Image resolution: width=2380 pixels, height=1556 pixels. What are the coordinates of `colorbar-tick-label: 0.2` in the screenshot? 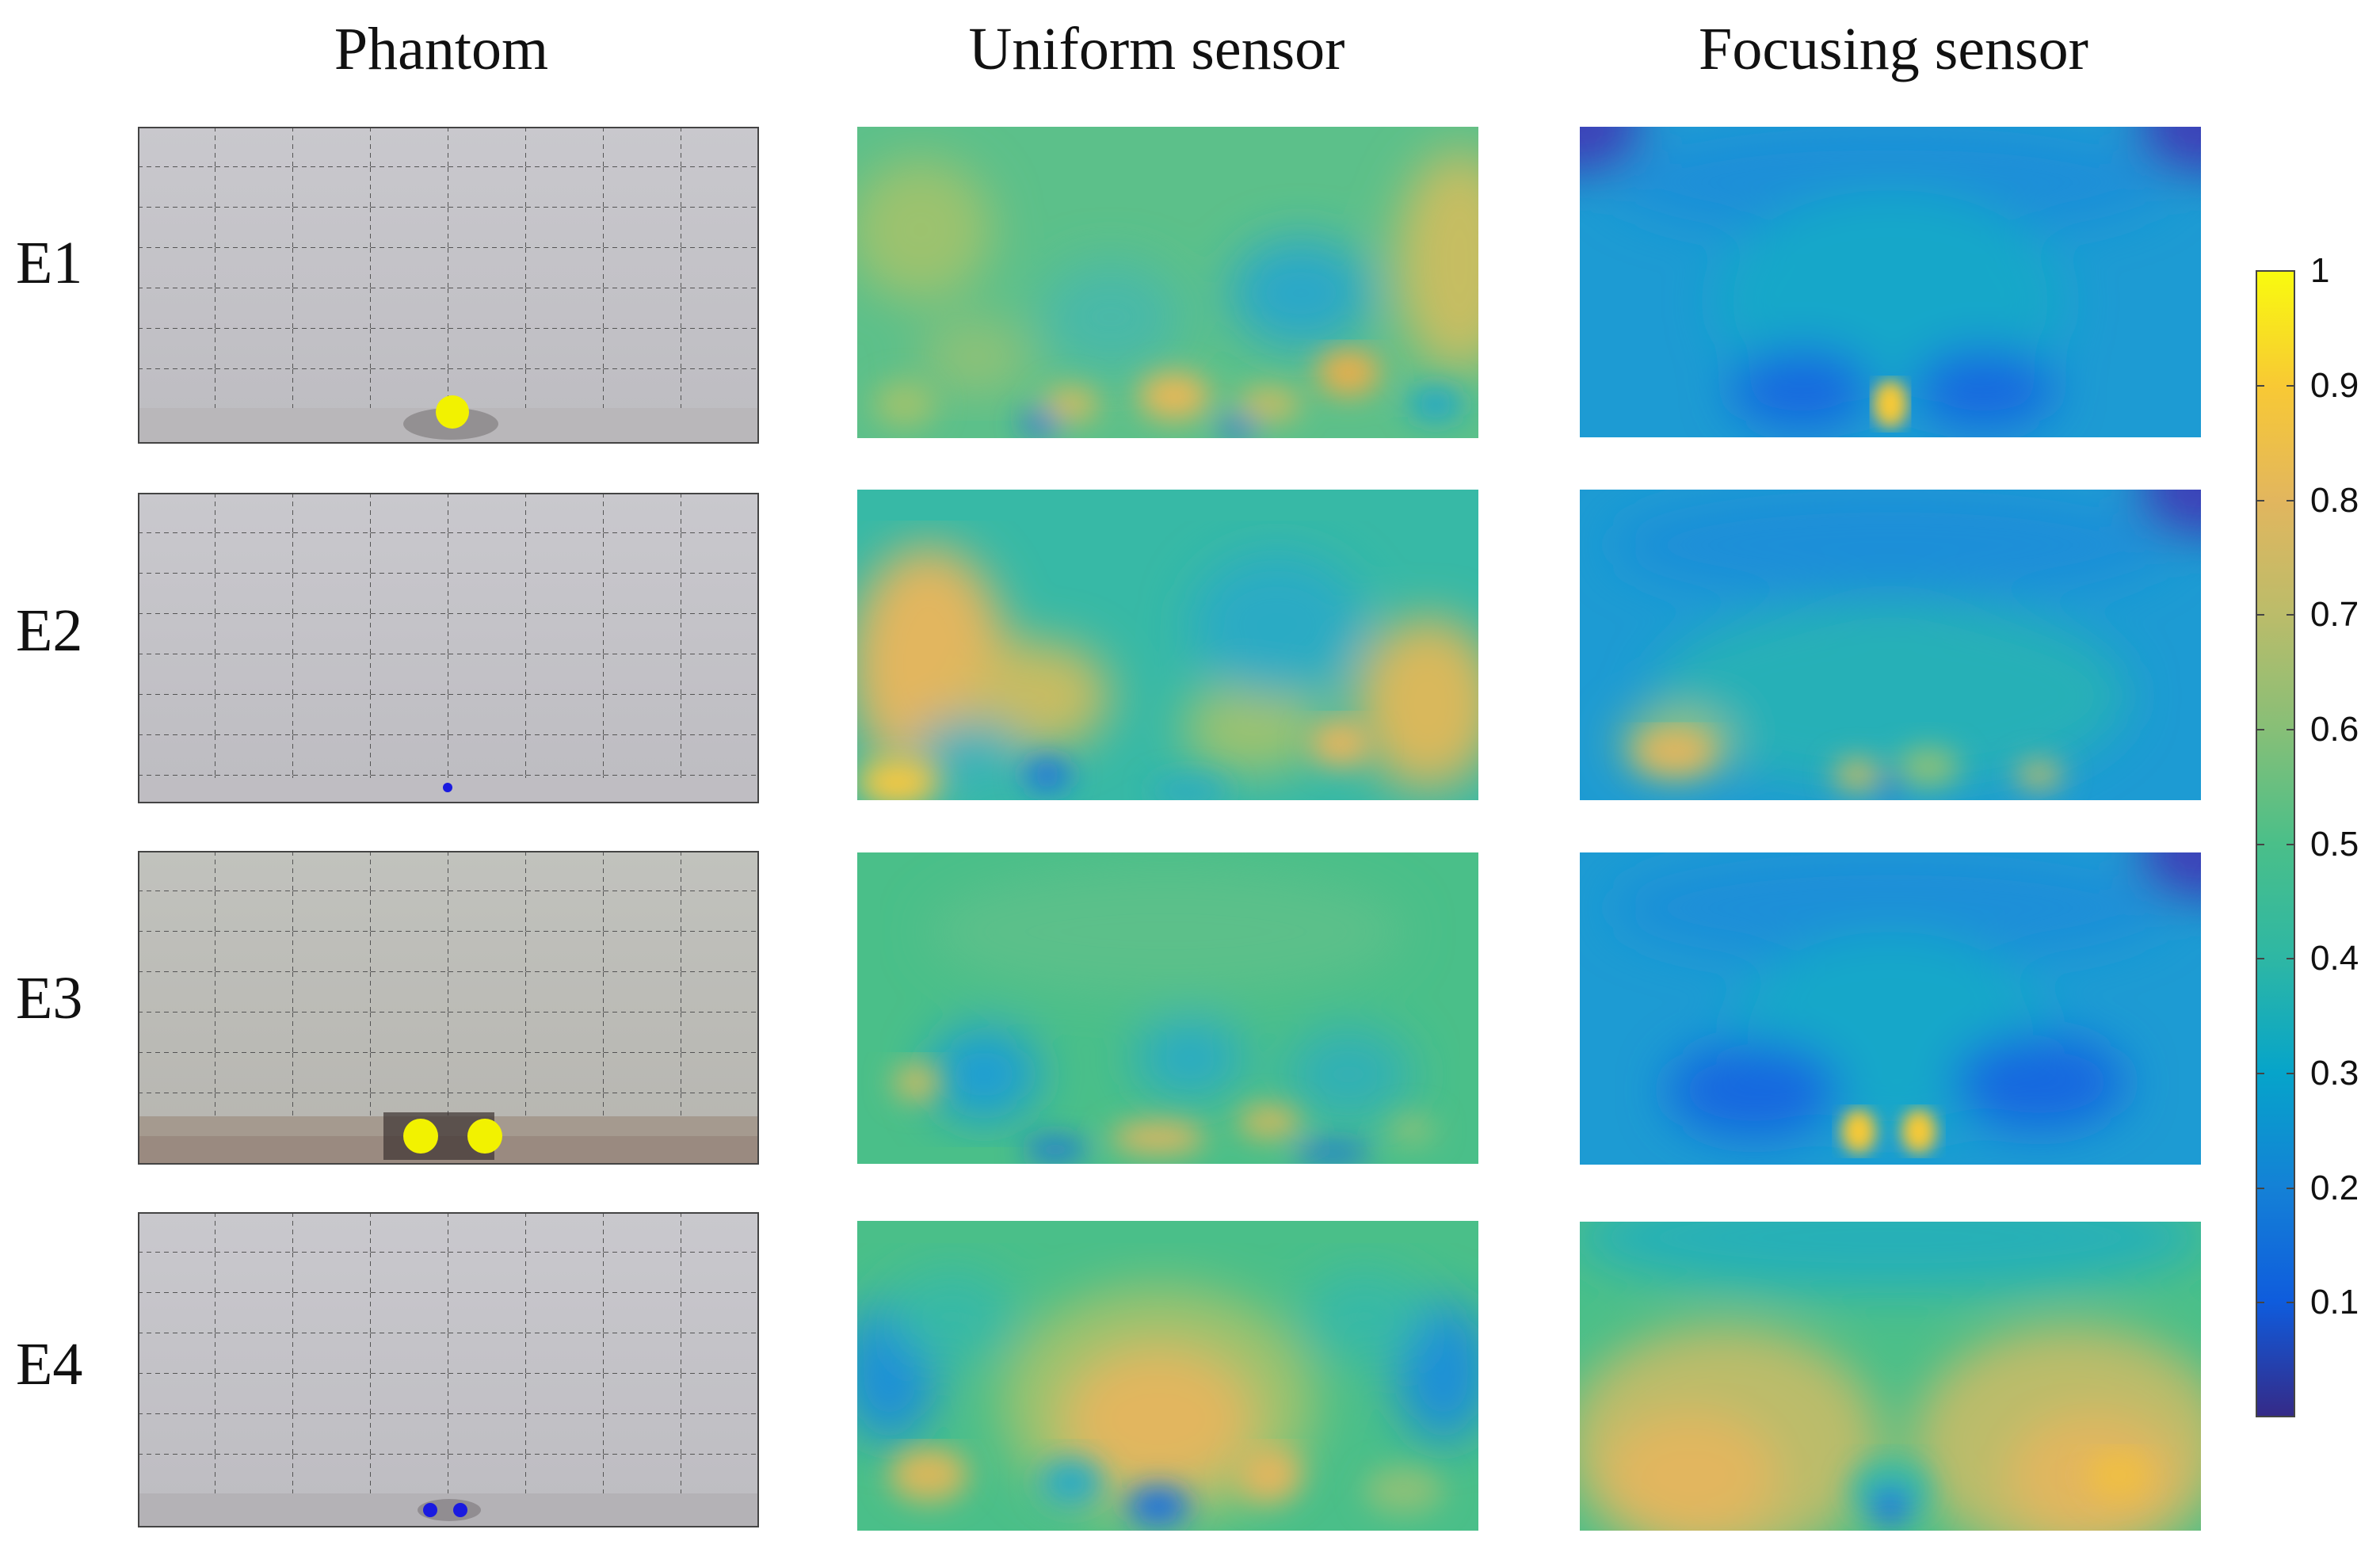 It's located at (2334, 1188).